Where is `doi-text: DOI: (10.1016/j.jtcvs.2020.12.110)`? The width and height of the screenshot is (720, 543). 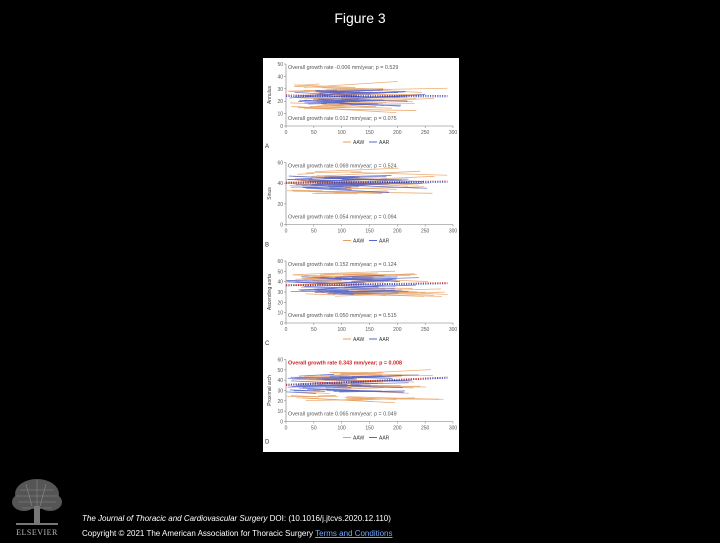 doi-text: DOI: (10.1016/j.jtcvs.2020.12.110) is located at coordinates (328, 518).